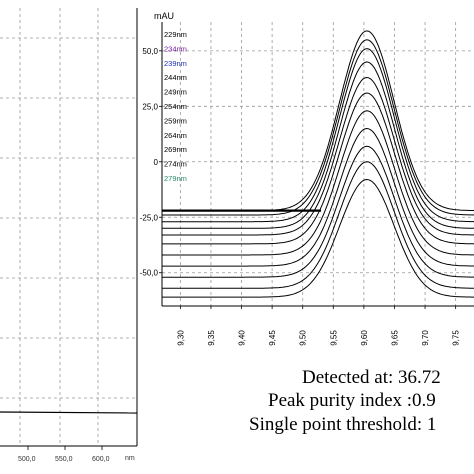 Image resolution: width=474 pixels, height=474 pixels. What do you see at coordinates (149, 273) in the screenshot?
I see `right-y-tick-label: -50,0` at bounding box center [149, 273].